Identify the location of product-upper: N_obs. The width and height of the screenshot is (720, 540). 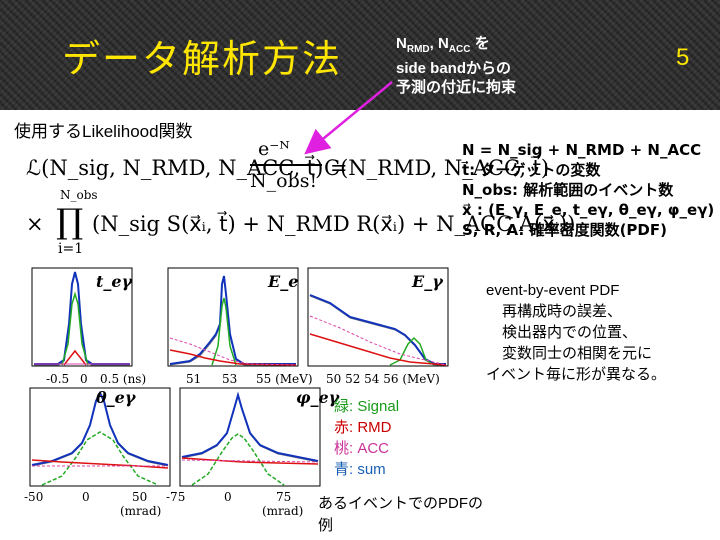
(79, 195).